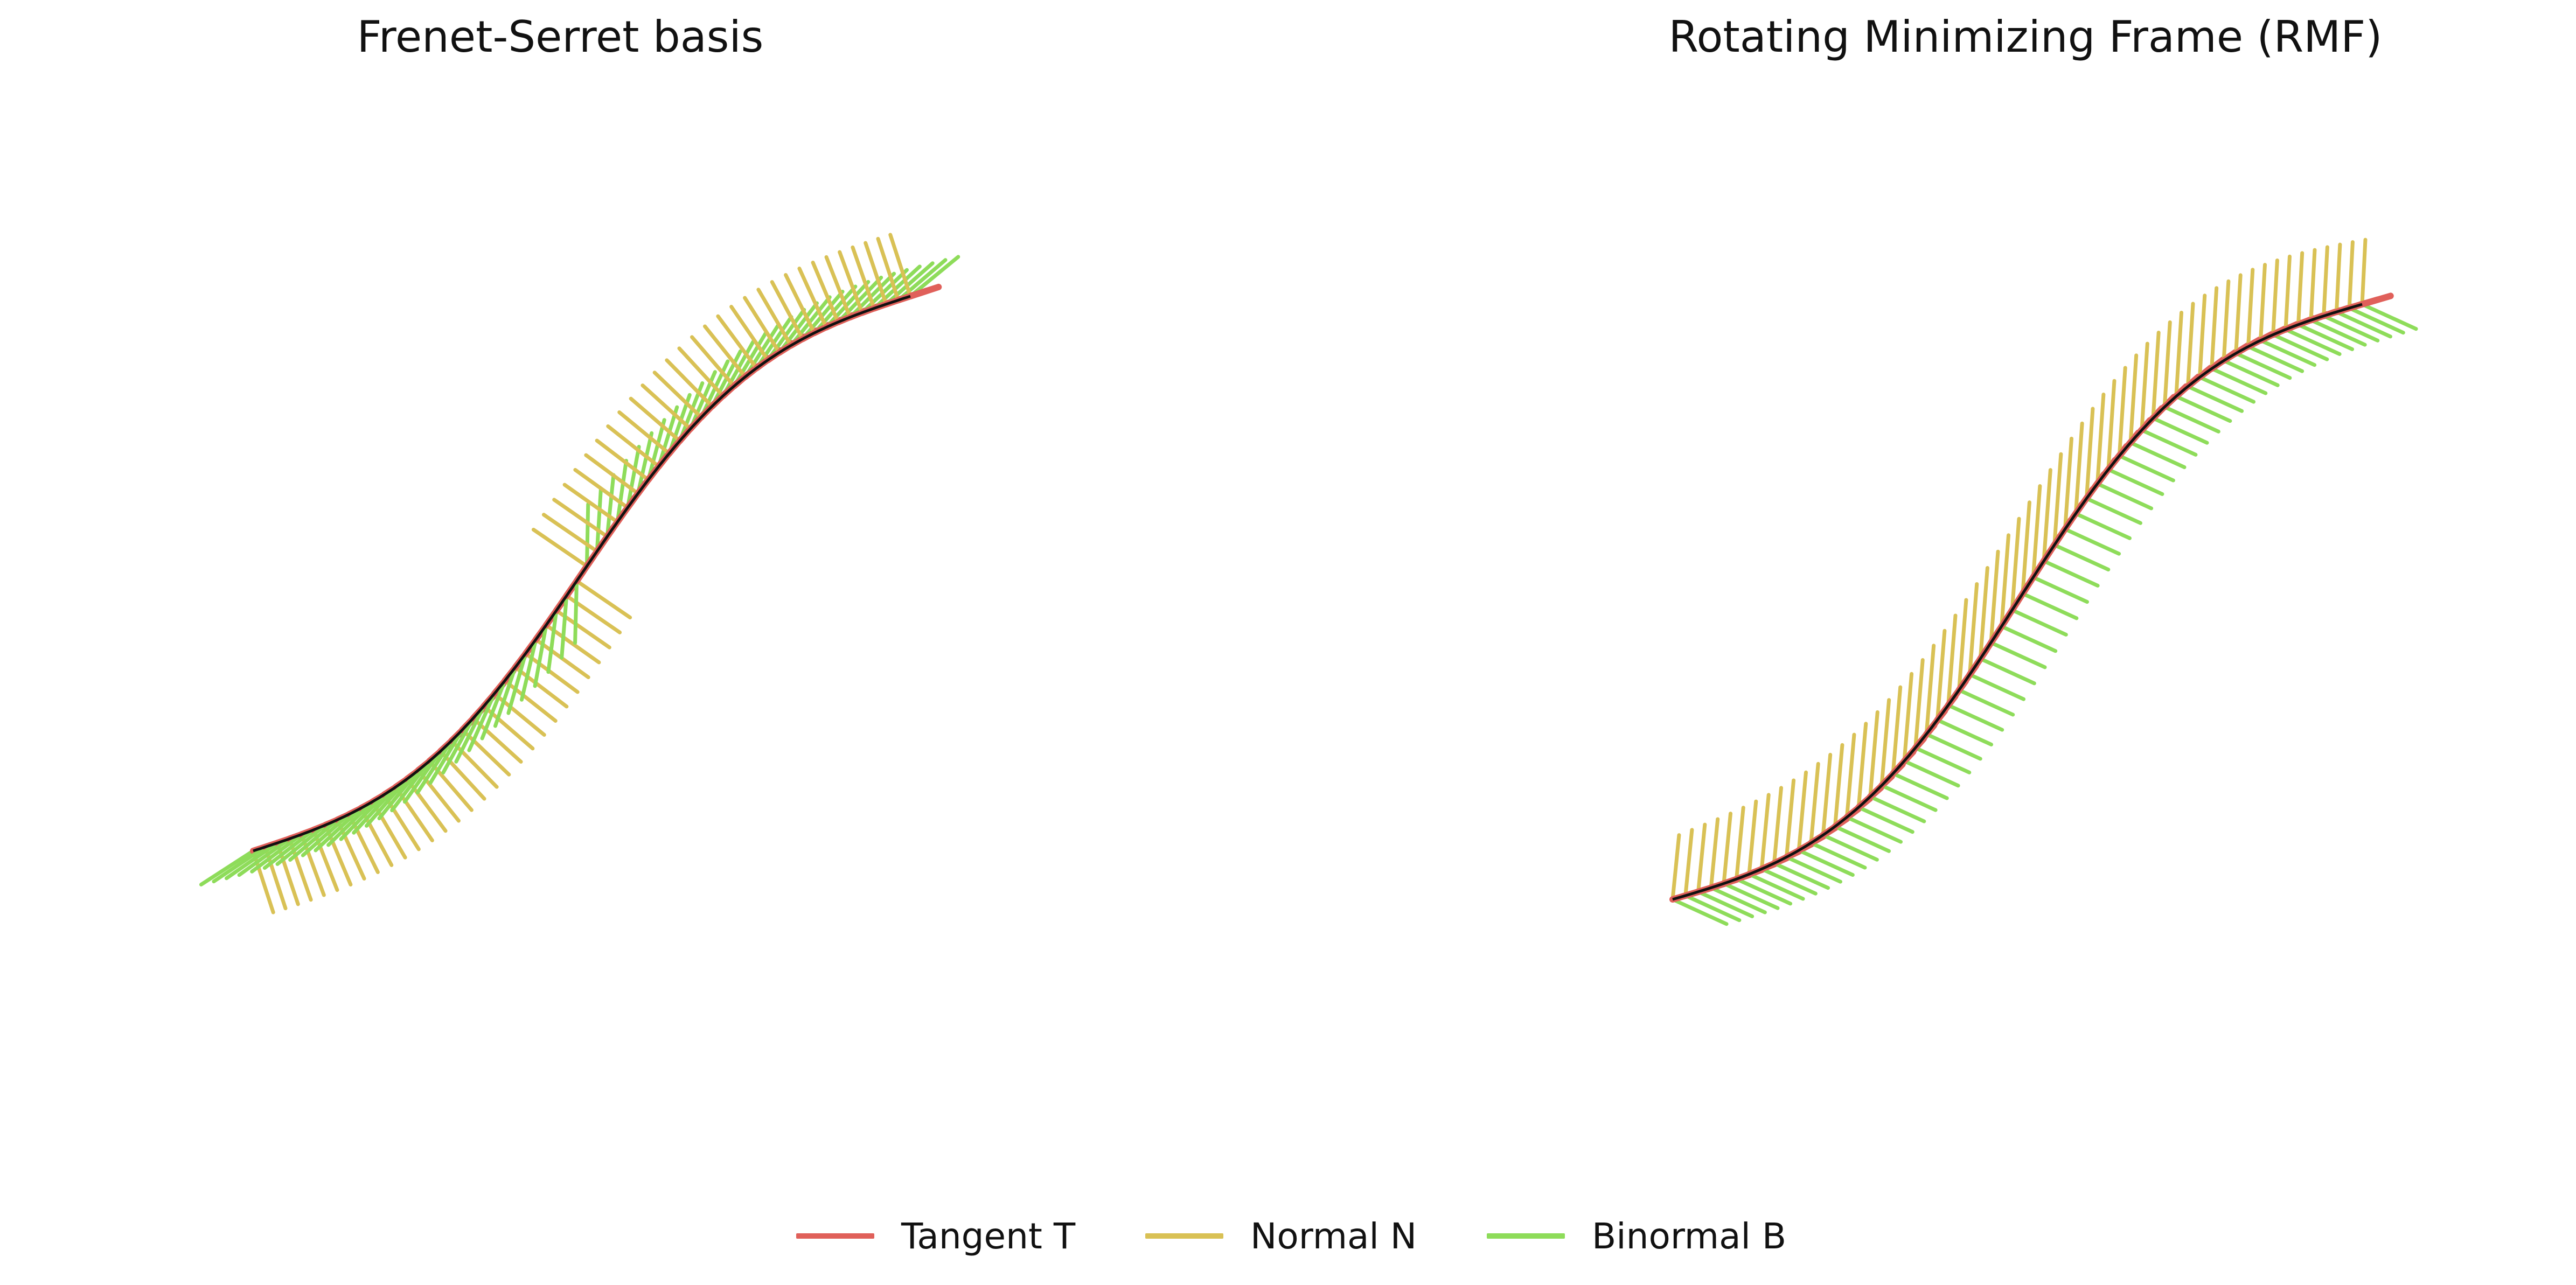  I want to click on space-curve, so click(2018, 602).